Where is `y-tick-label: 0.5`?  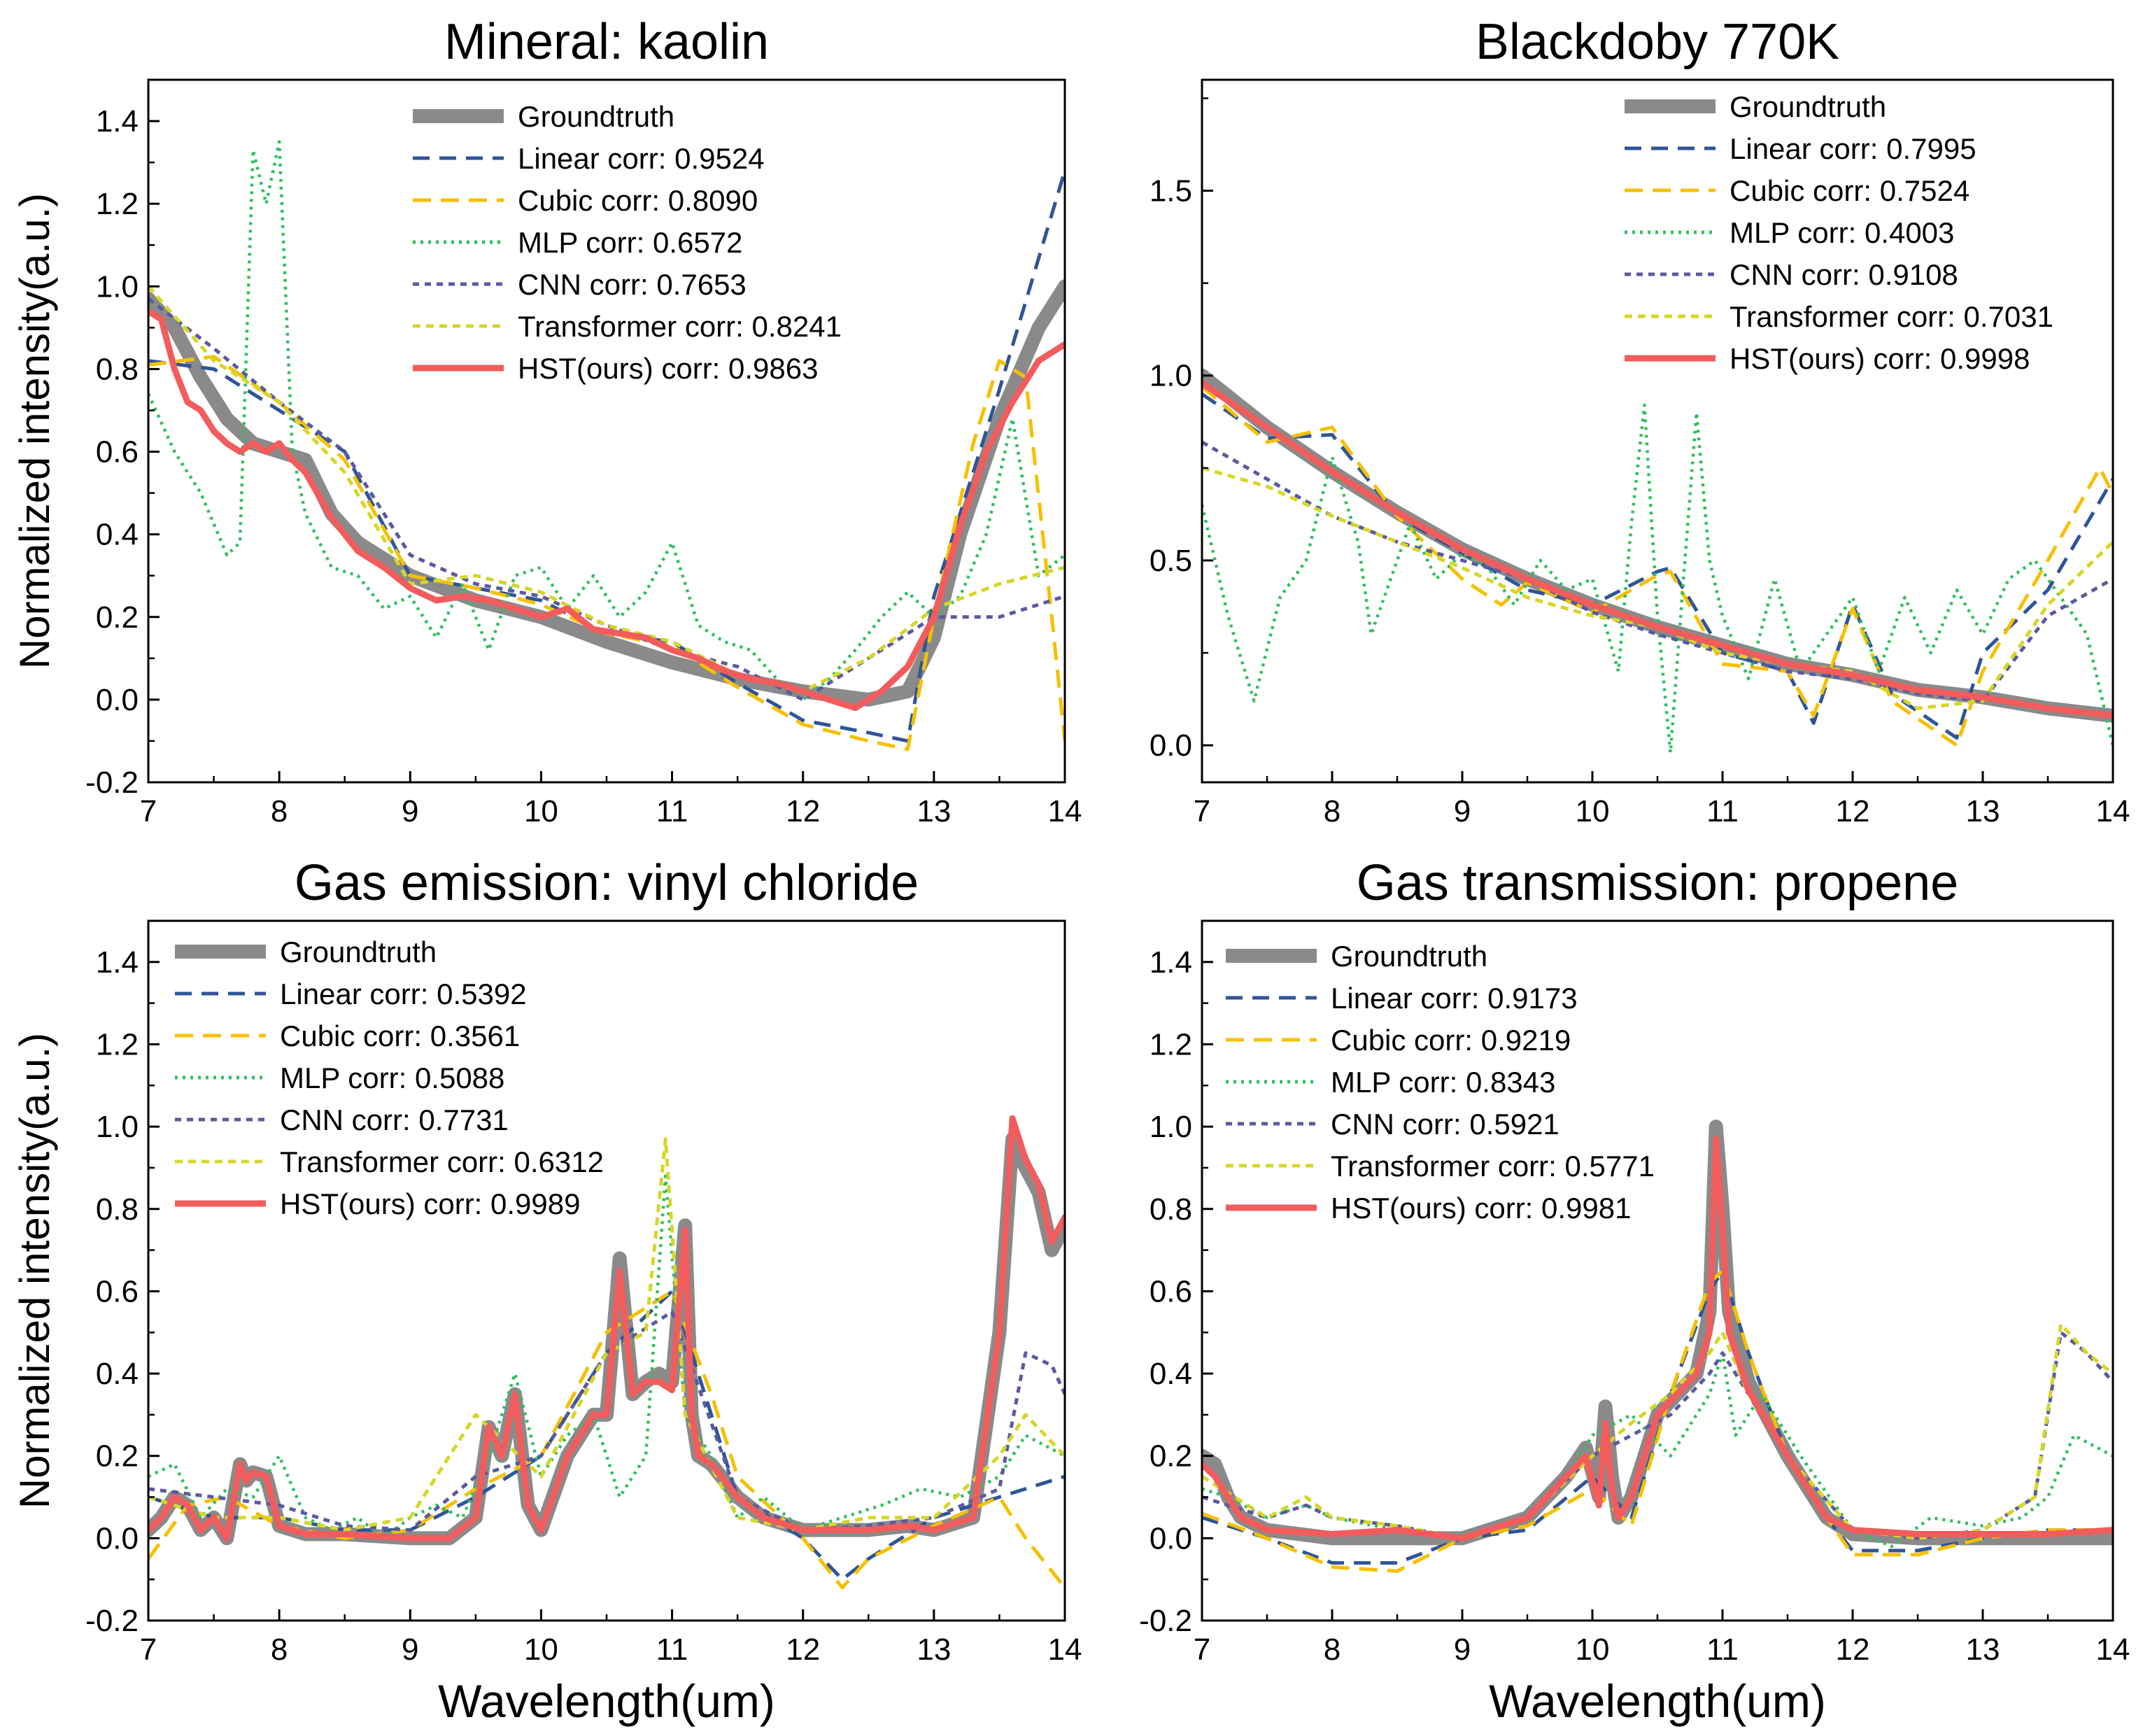 y-tick-label: 0.5 is located at coordinates (1171, 561).